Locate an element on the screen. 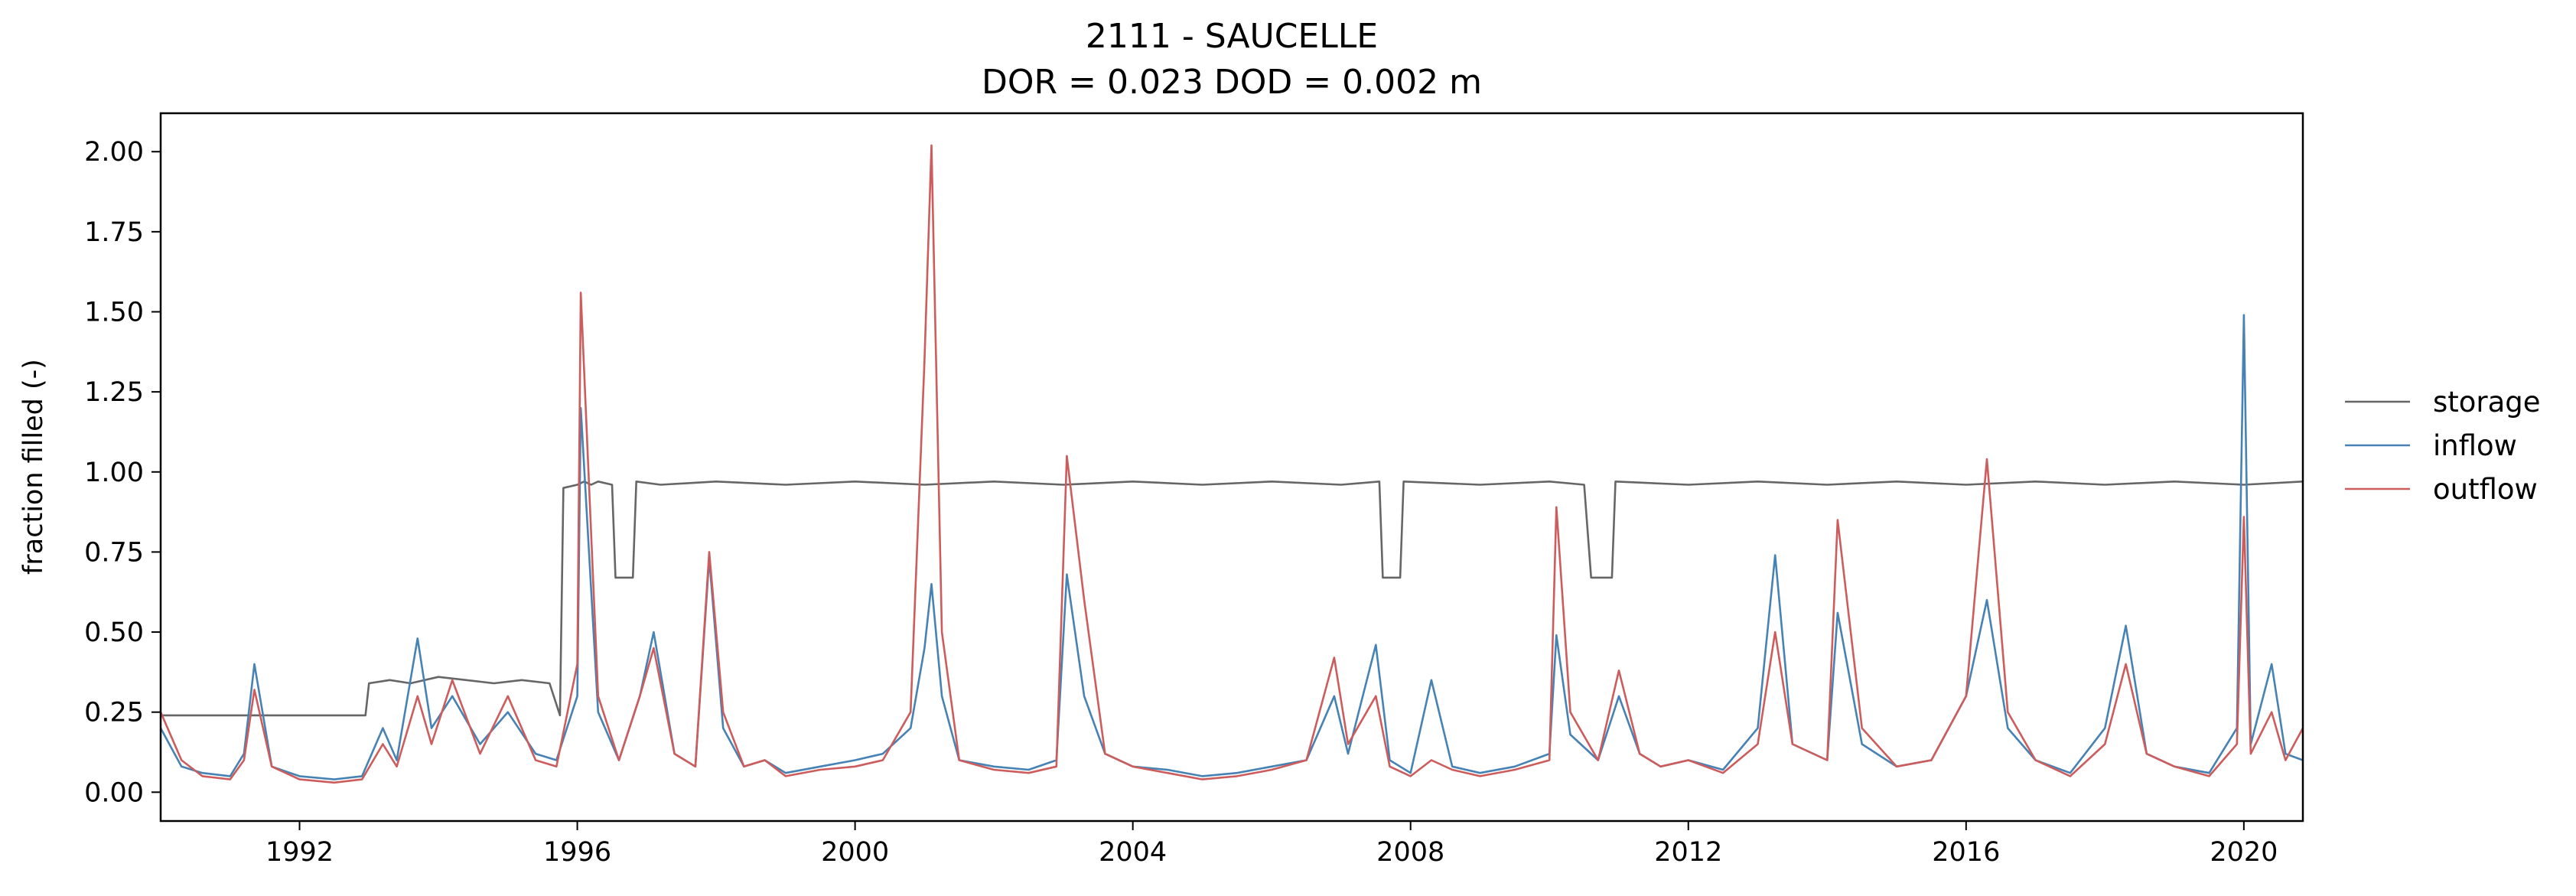 The width and height of the screenshot is (2576, 896). legend: storage inflow outflow is located at coordinates (2443, 446).